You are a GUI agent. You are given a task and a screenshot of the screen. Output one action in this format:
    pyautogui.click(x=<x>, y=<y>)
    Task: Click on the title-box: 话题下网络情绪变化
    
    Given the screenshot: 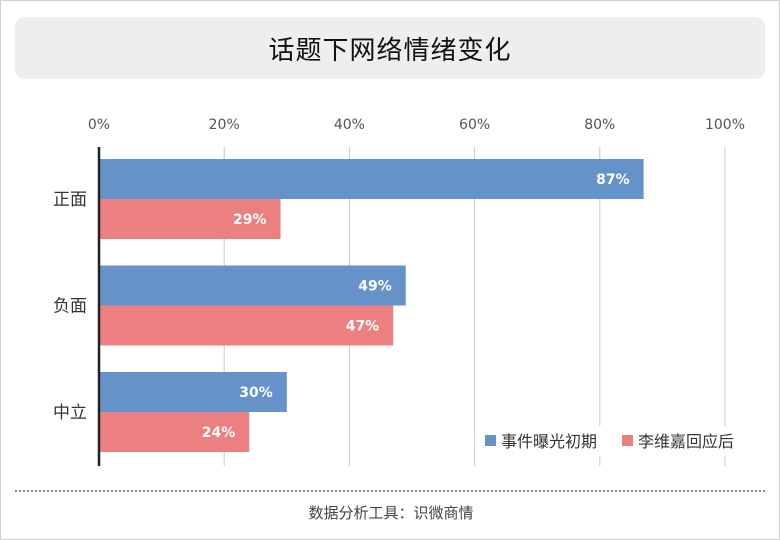 What is the action you would take?
    pyautogui.click(x=390, y=48)
    